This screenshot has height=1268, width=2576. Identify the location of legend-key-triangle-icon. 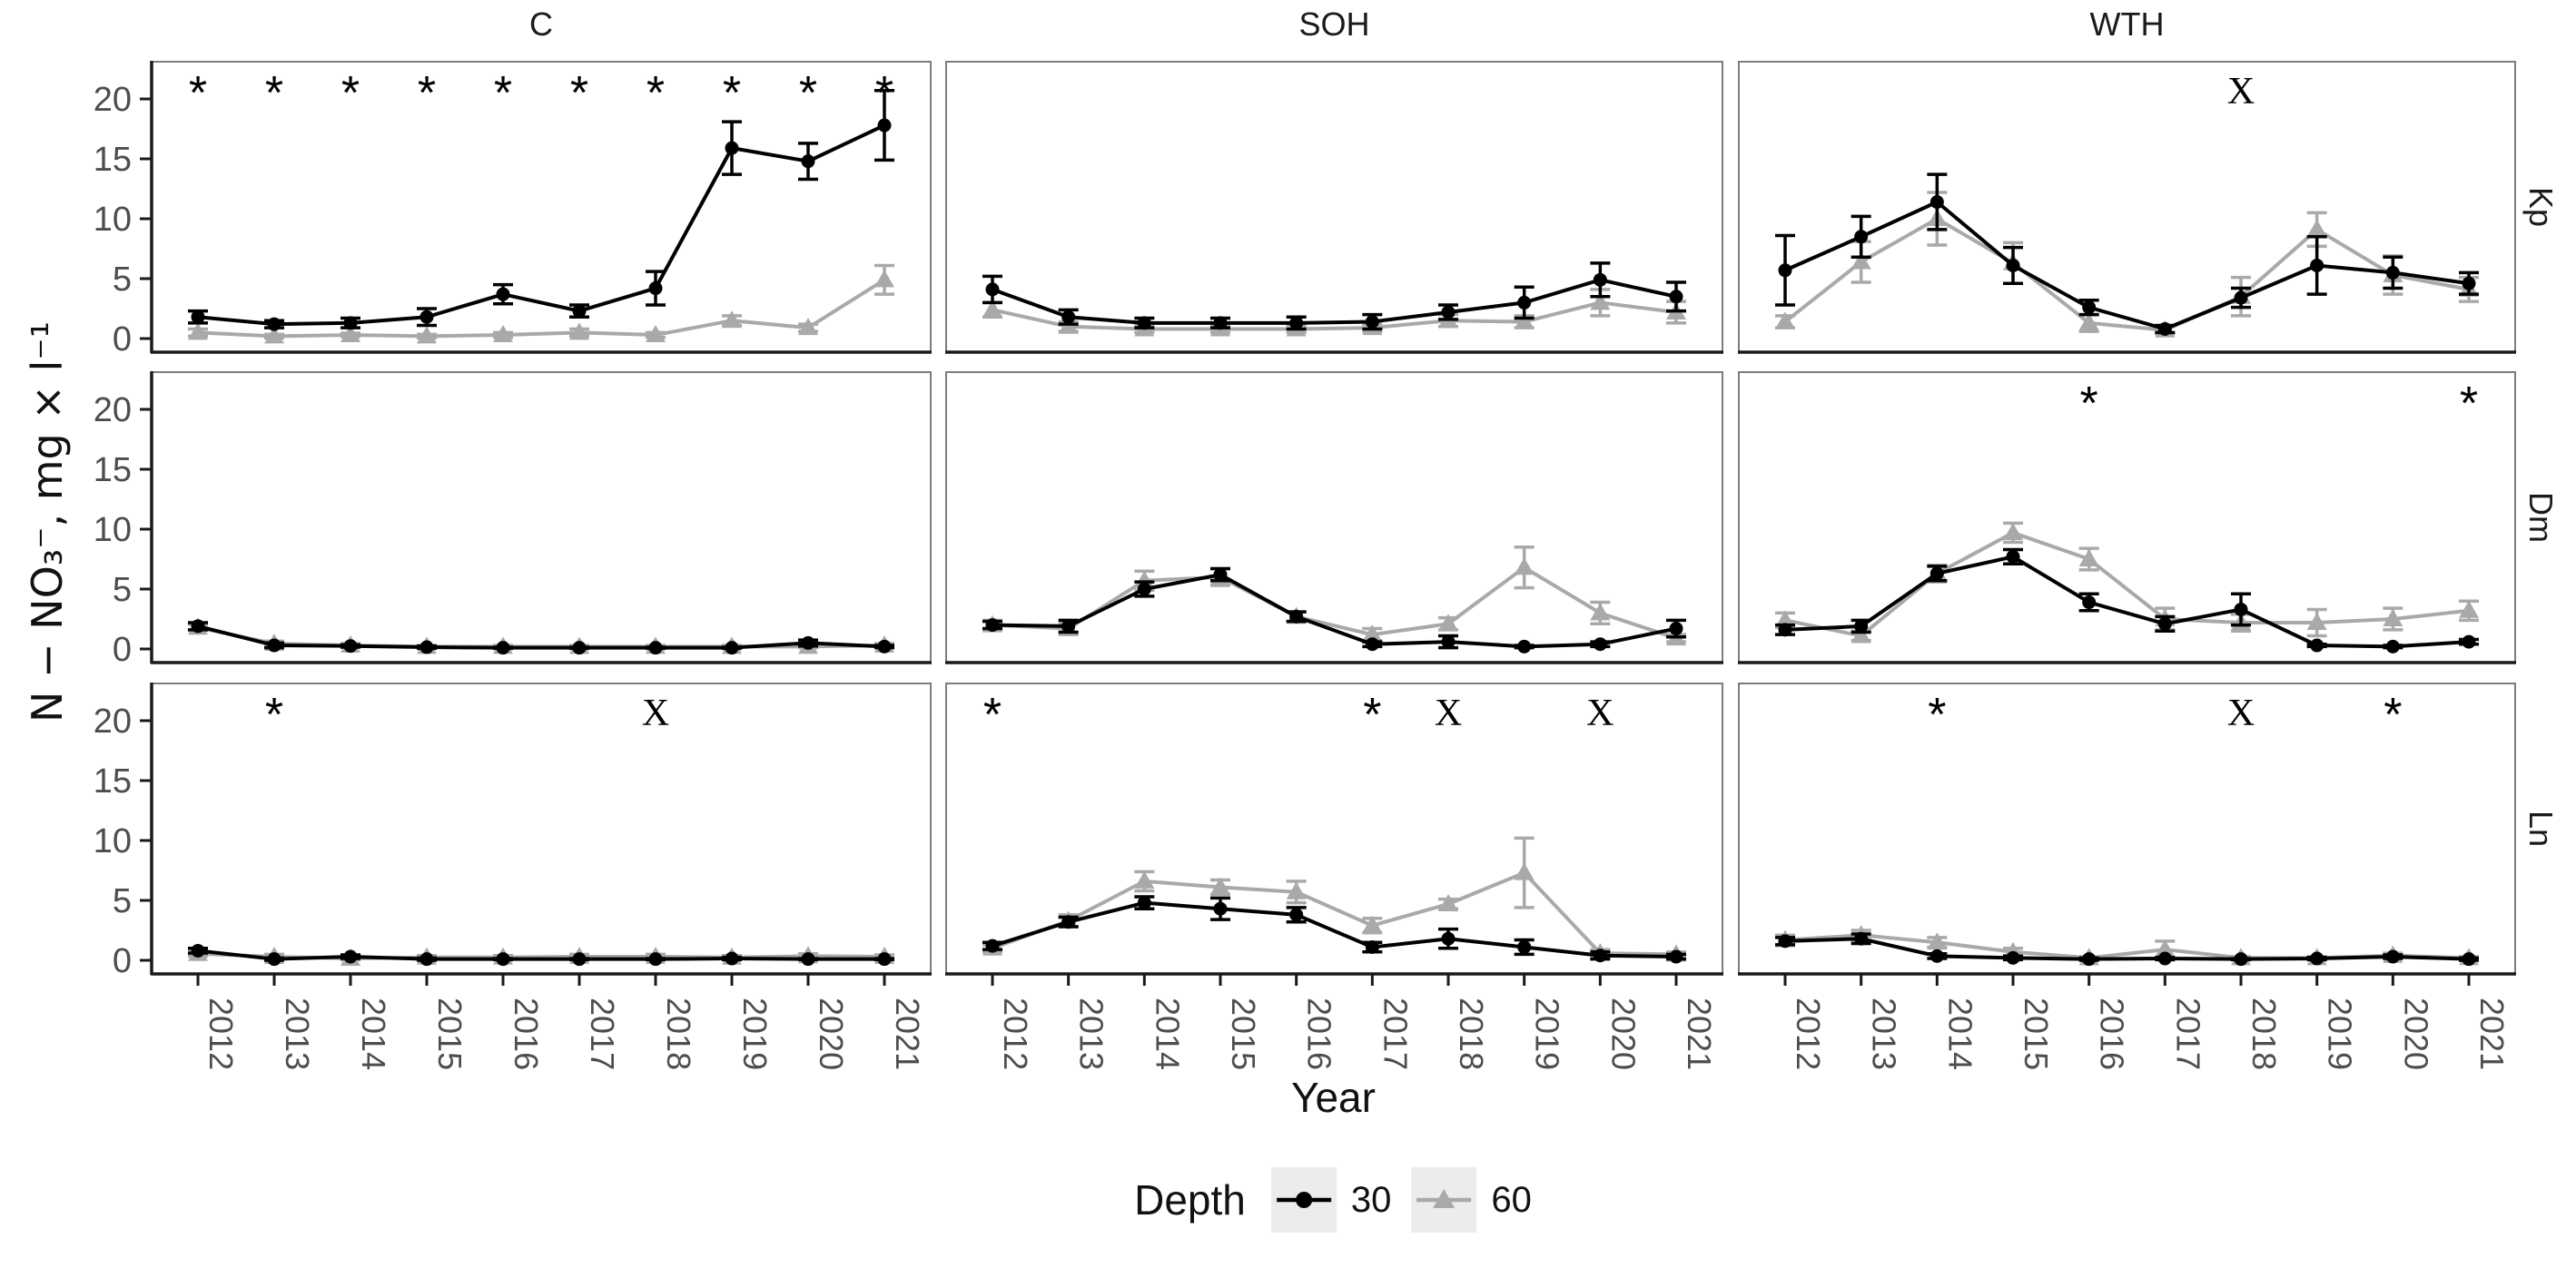
(1444, 1200).